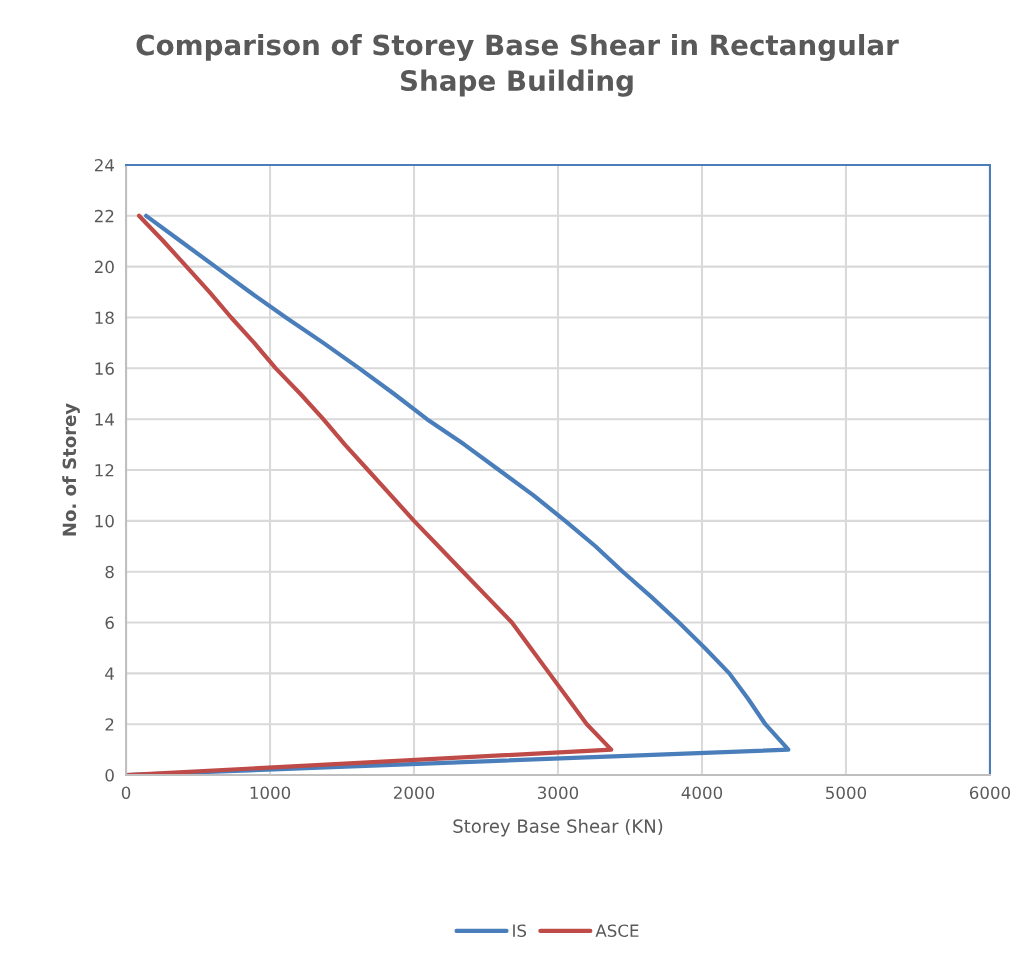 Image resolution: width=1034 pixels, height=971 pixels. I want to click on y-tick-label: 4, so click(109, 673).